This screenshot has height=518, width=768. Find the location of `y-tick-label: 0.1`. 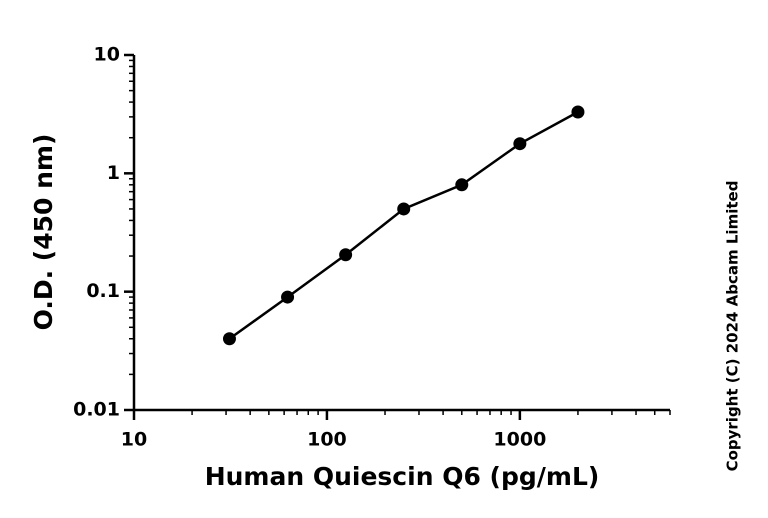

y-tick-label: 0.1 is located at coordinates (103, 291).